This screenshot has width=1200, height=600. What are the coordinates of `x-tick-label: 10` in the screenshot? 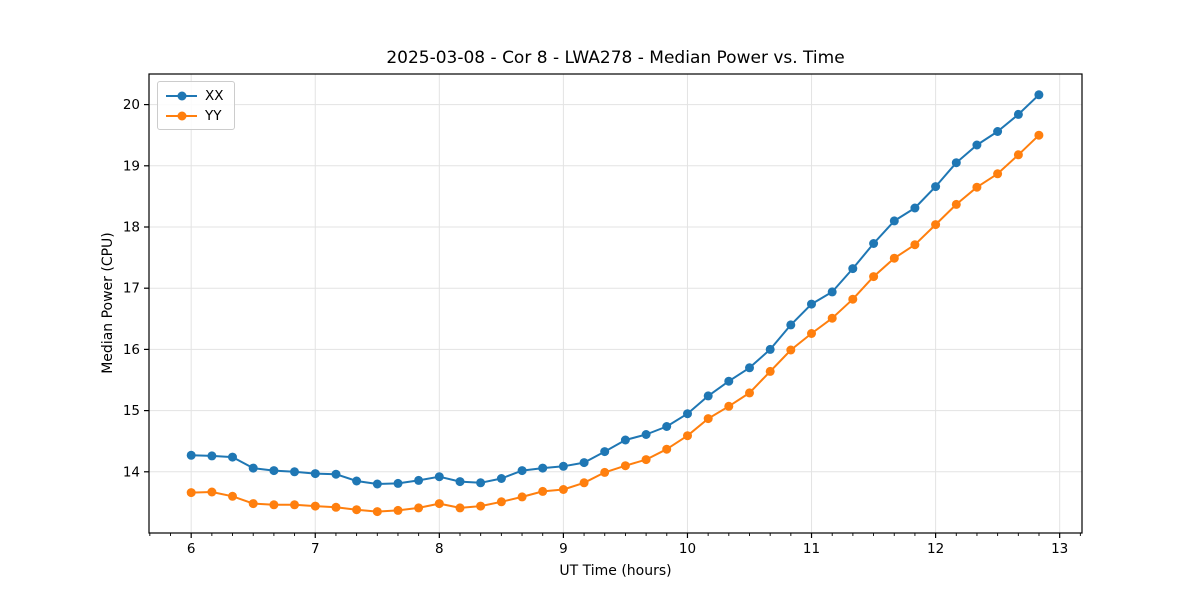 It's located at (687, 549).